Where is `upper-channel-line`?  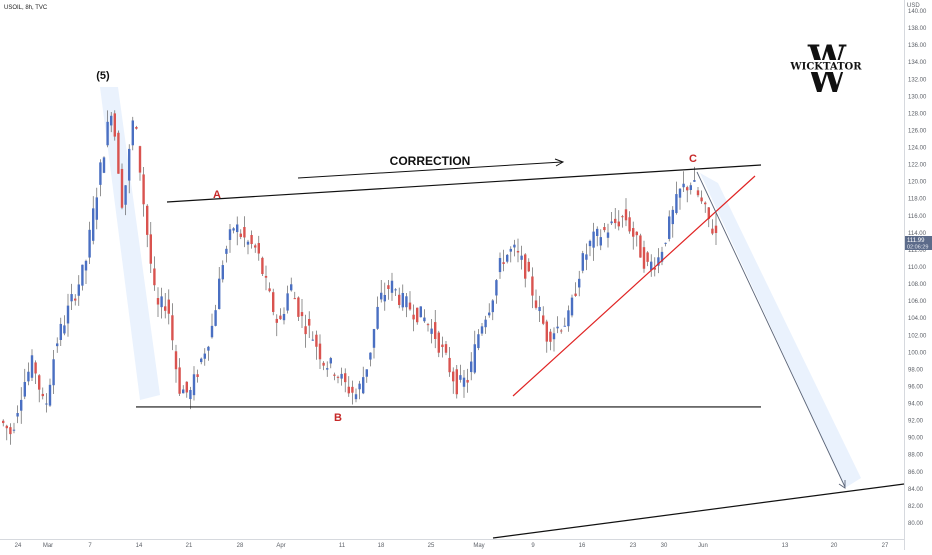
upper-channel-line is located at coordinates (464, 183).